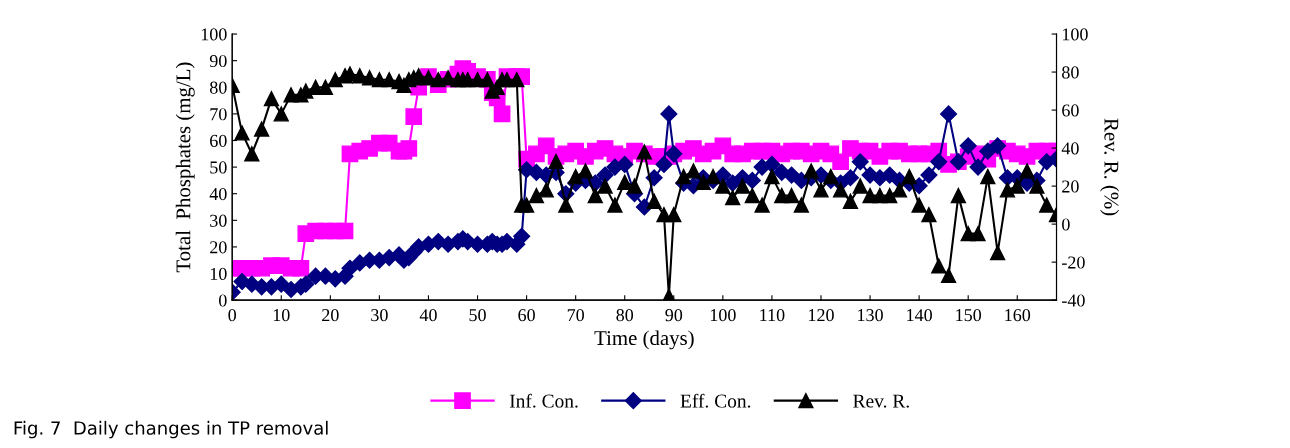 The width and height of the screenshot is (1290, 448). I want to click on y2-axis-title: Rev. R. (%), so click(1110, 167).